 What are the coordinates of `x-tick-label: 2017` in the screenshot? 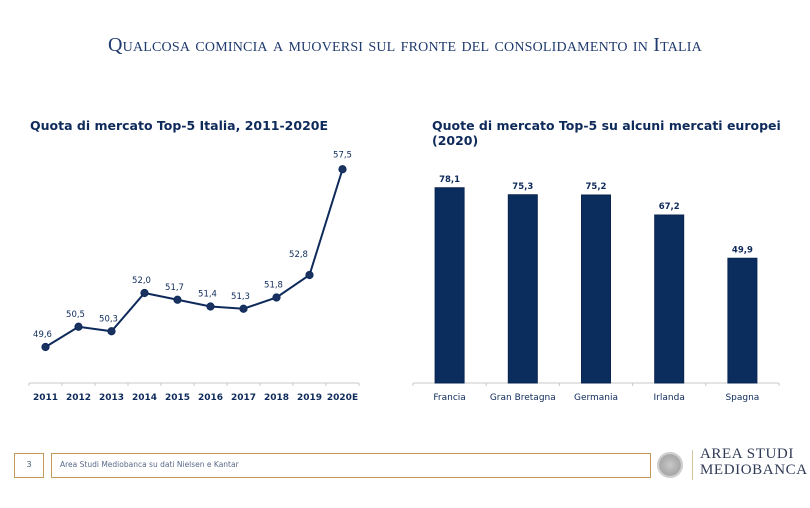 It's located at (243, 398).